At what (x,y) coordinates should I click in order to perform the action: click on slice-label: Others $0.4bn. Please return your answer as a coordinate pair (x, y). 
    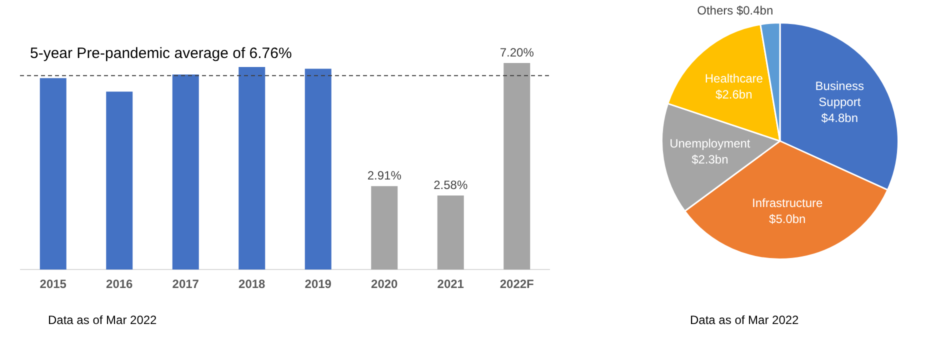
    Looking at the image, I should click on (735, 11).